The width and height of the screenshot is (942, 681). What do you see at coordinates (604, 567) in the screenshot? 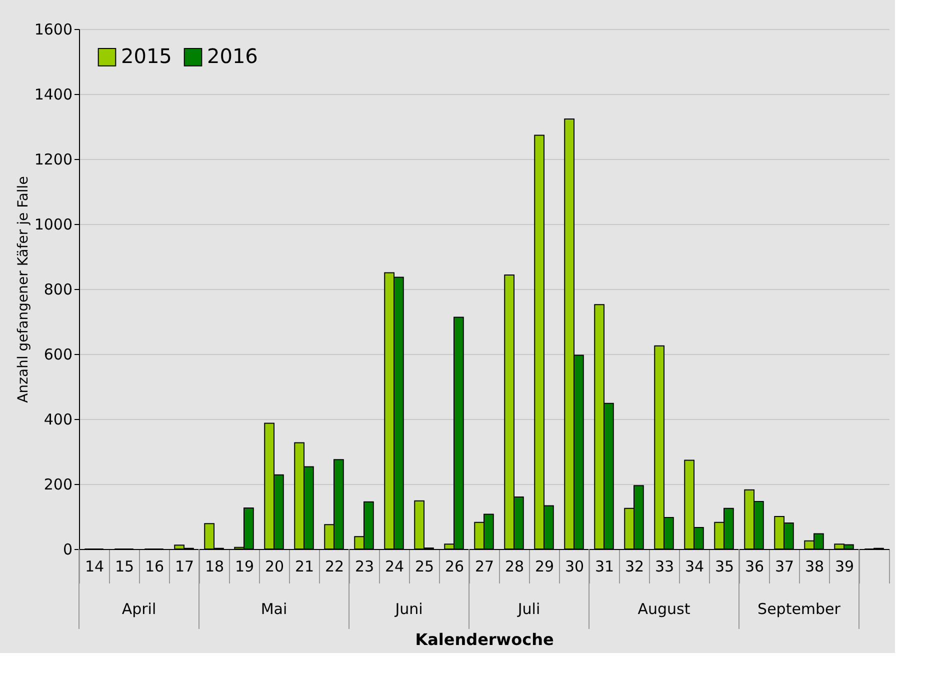
I see `x-tick-label: 31` at bounding box center [604, 567].